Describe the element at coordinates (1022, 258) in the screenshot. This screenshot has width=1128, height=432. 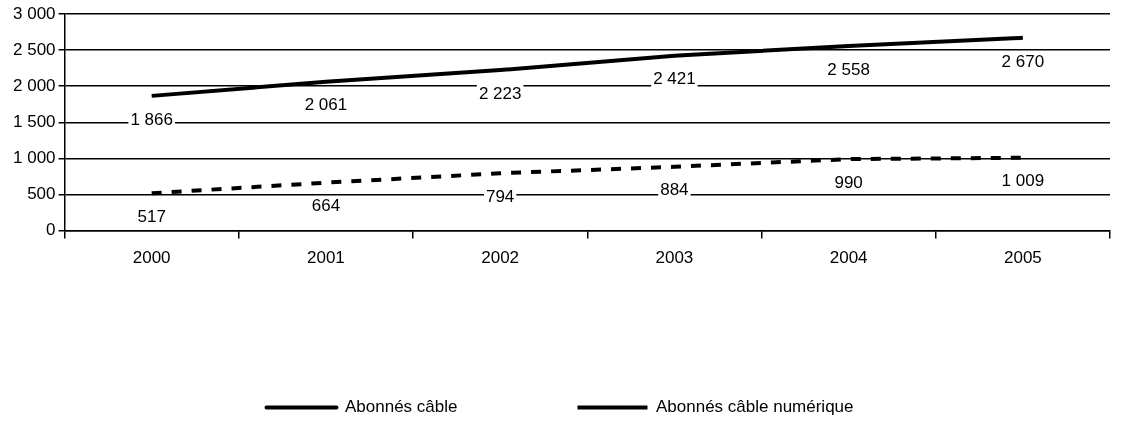
I see `x-tick-label: 2005` at that location.